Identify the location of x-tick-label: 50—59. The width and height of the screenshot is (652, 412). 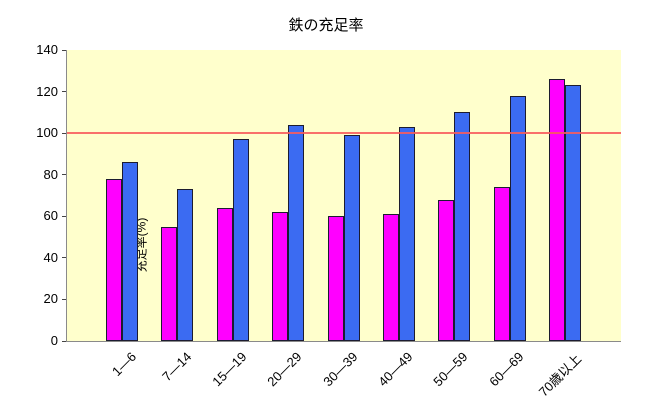
(451, 369).